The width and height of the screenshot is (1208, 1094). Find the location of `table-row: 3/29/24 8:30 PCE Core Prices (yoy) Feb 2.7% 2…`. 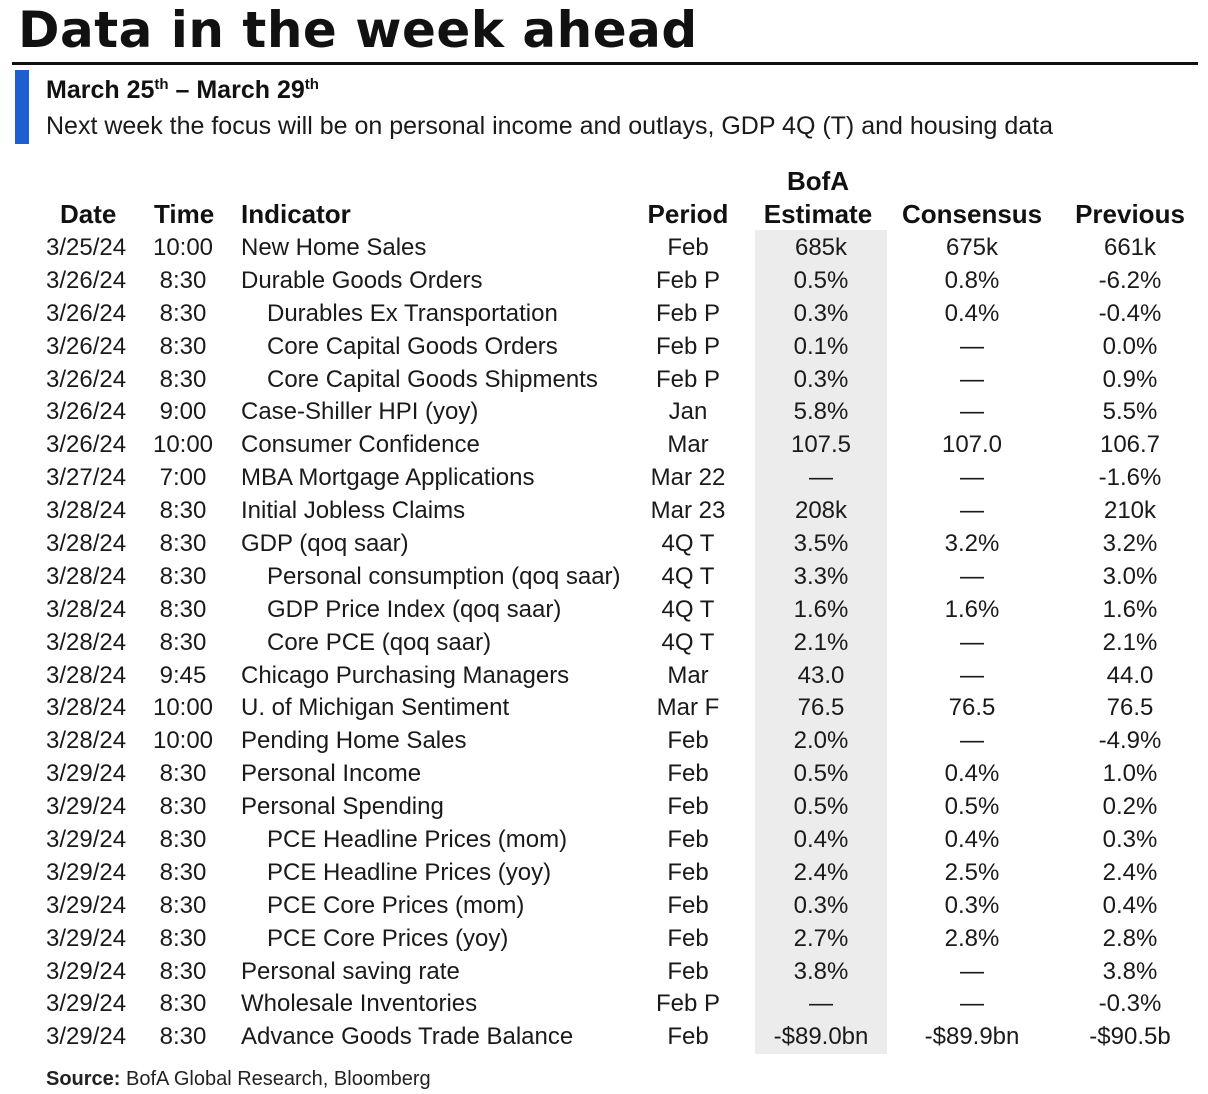

table-row: 3/29/24 8:30 PCE Core Prices (yoy) Feb 2.7% 2… is located at coordinates (604, 939).